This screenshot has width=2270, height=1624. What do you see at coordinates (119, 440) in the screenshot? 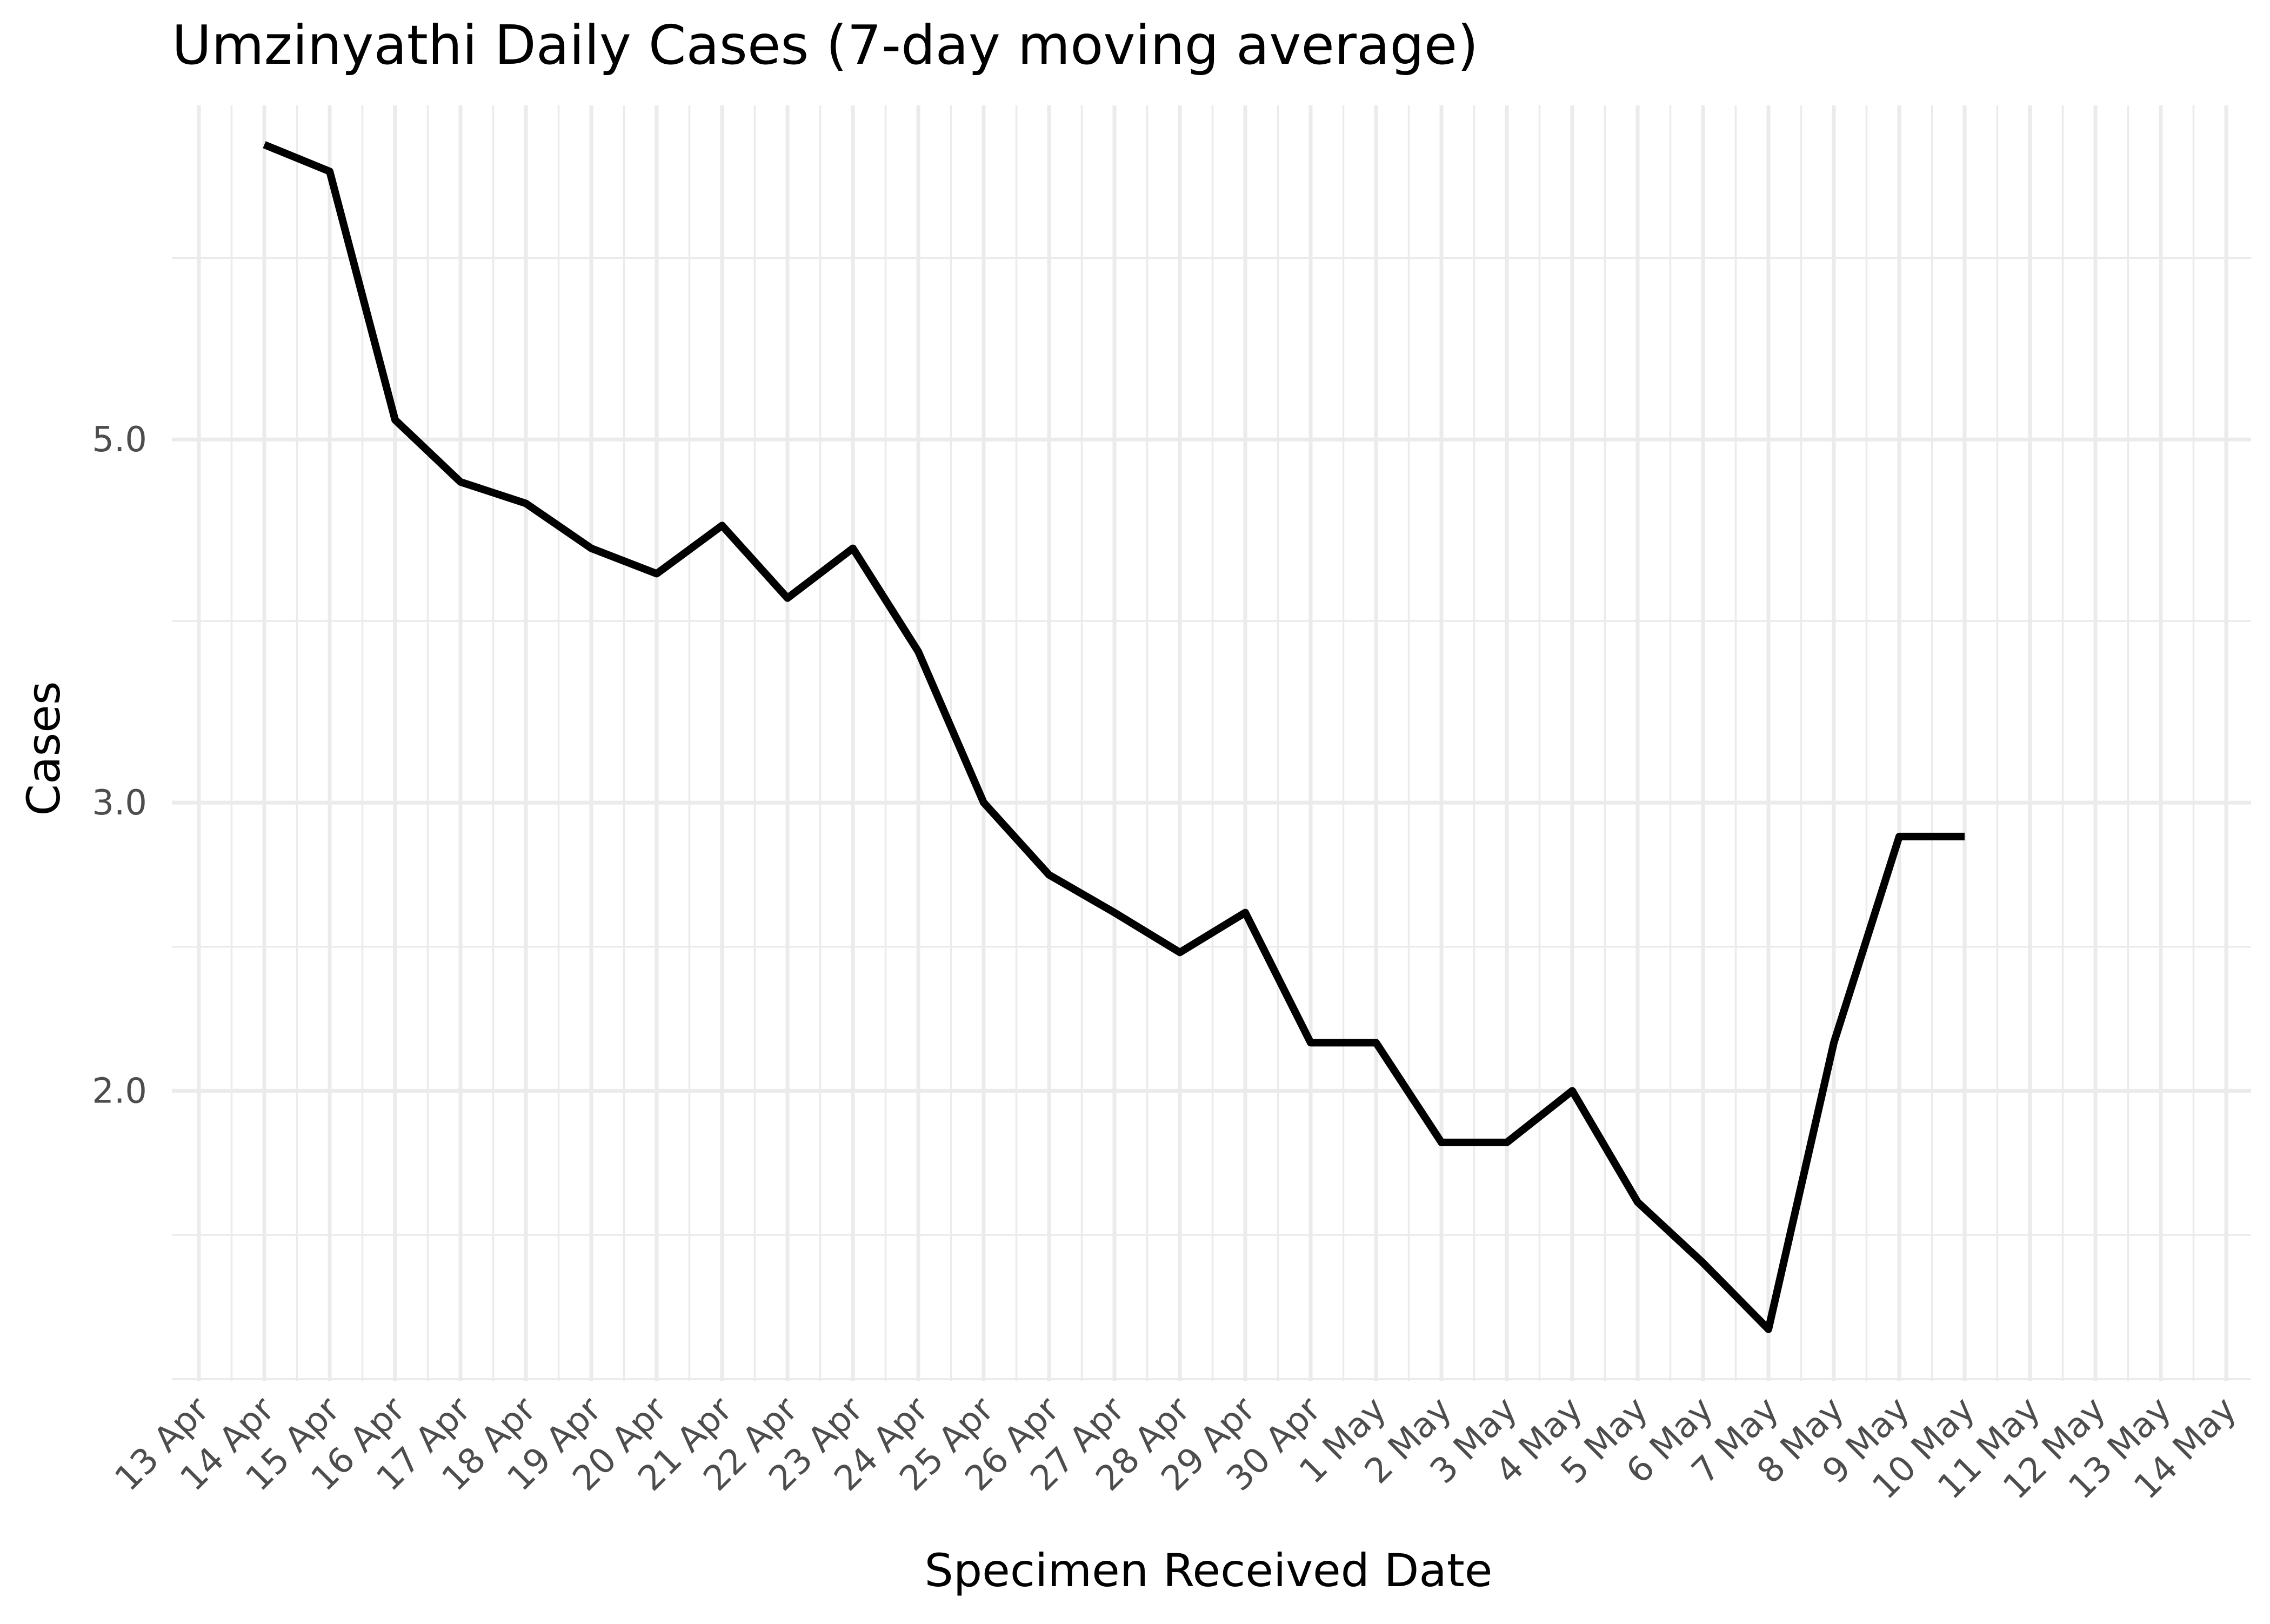
I see `y-tick-label: 5.0` at bounding box center [119, 440].